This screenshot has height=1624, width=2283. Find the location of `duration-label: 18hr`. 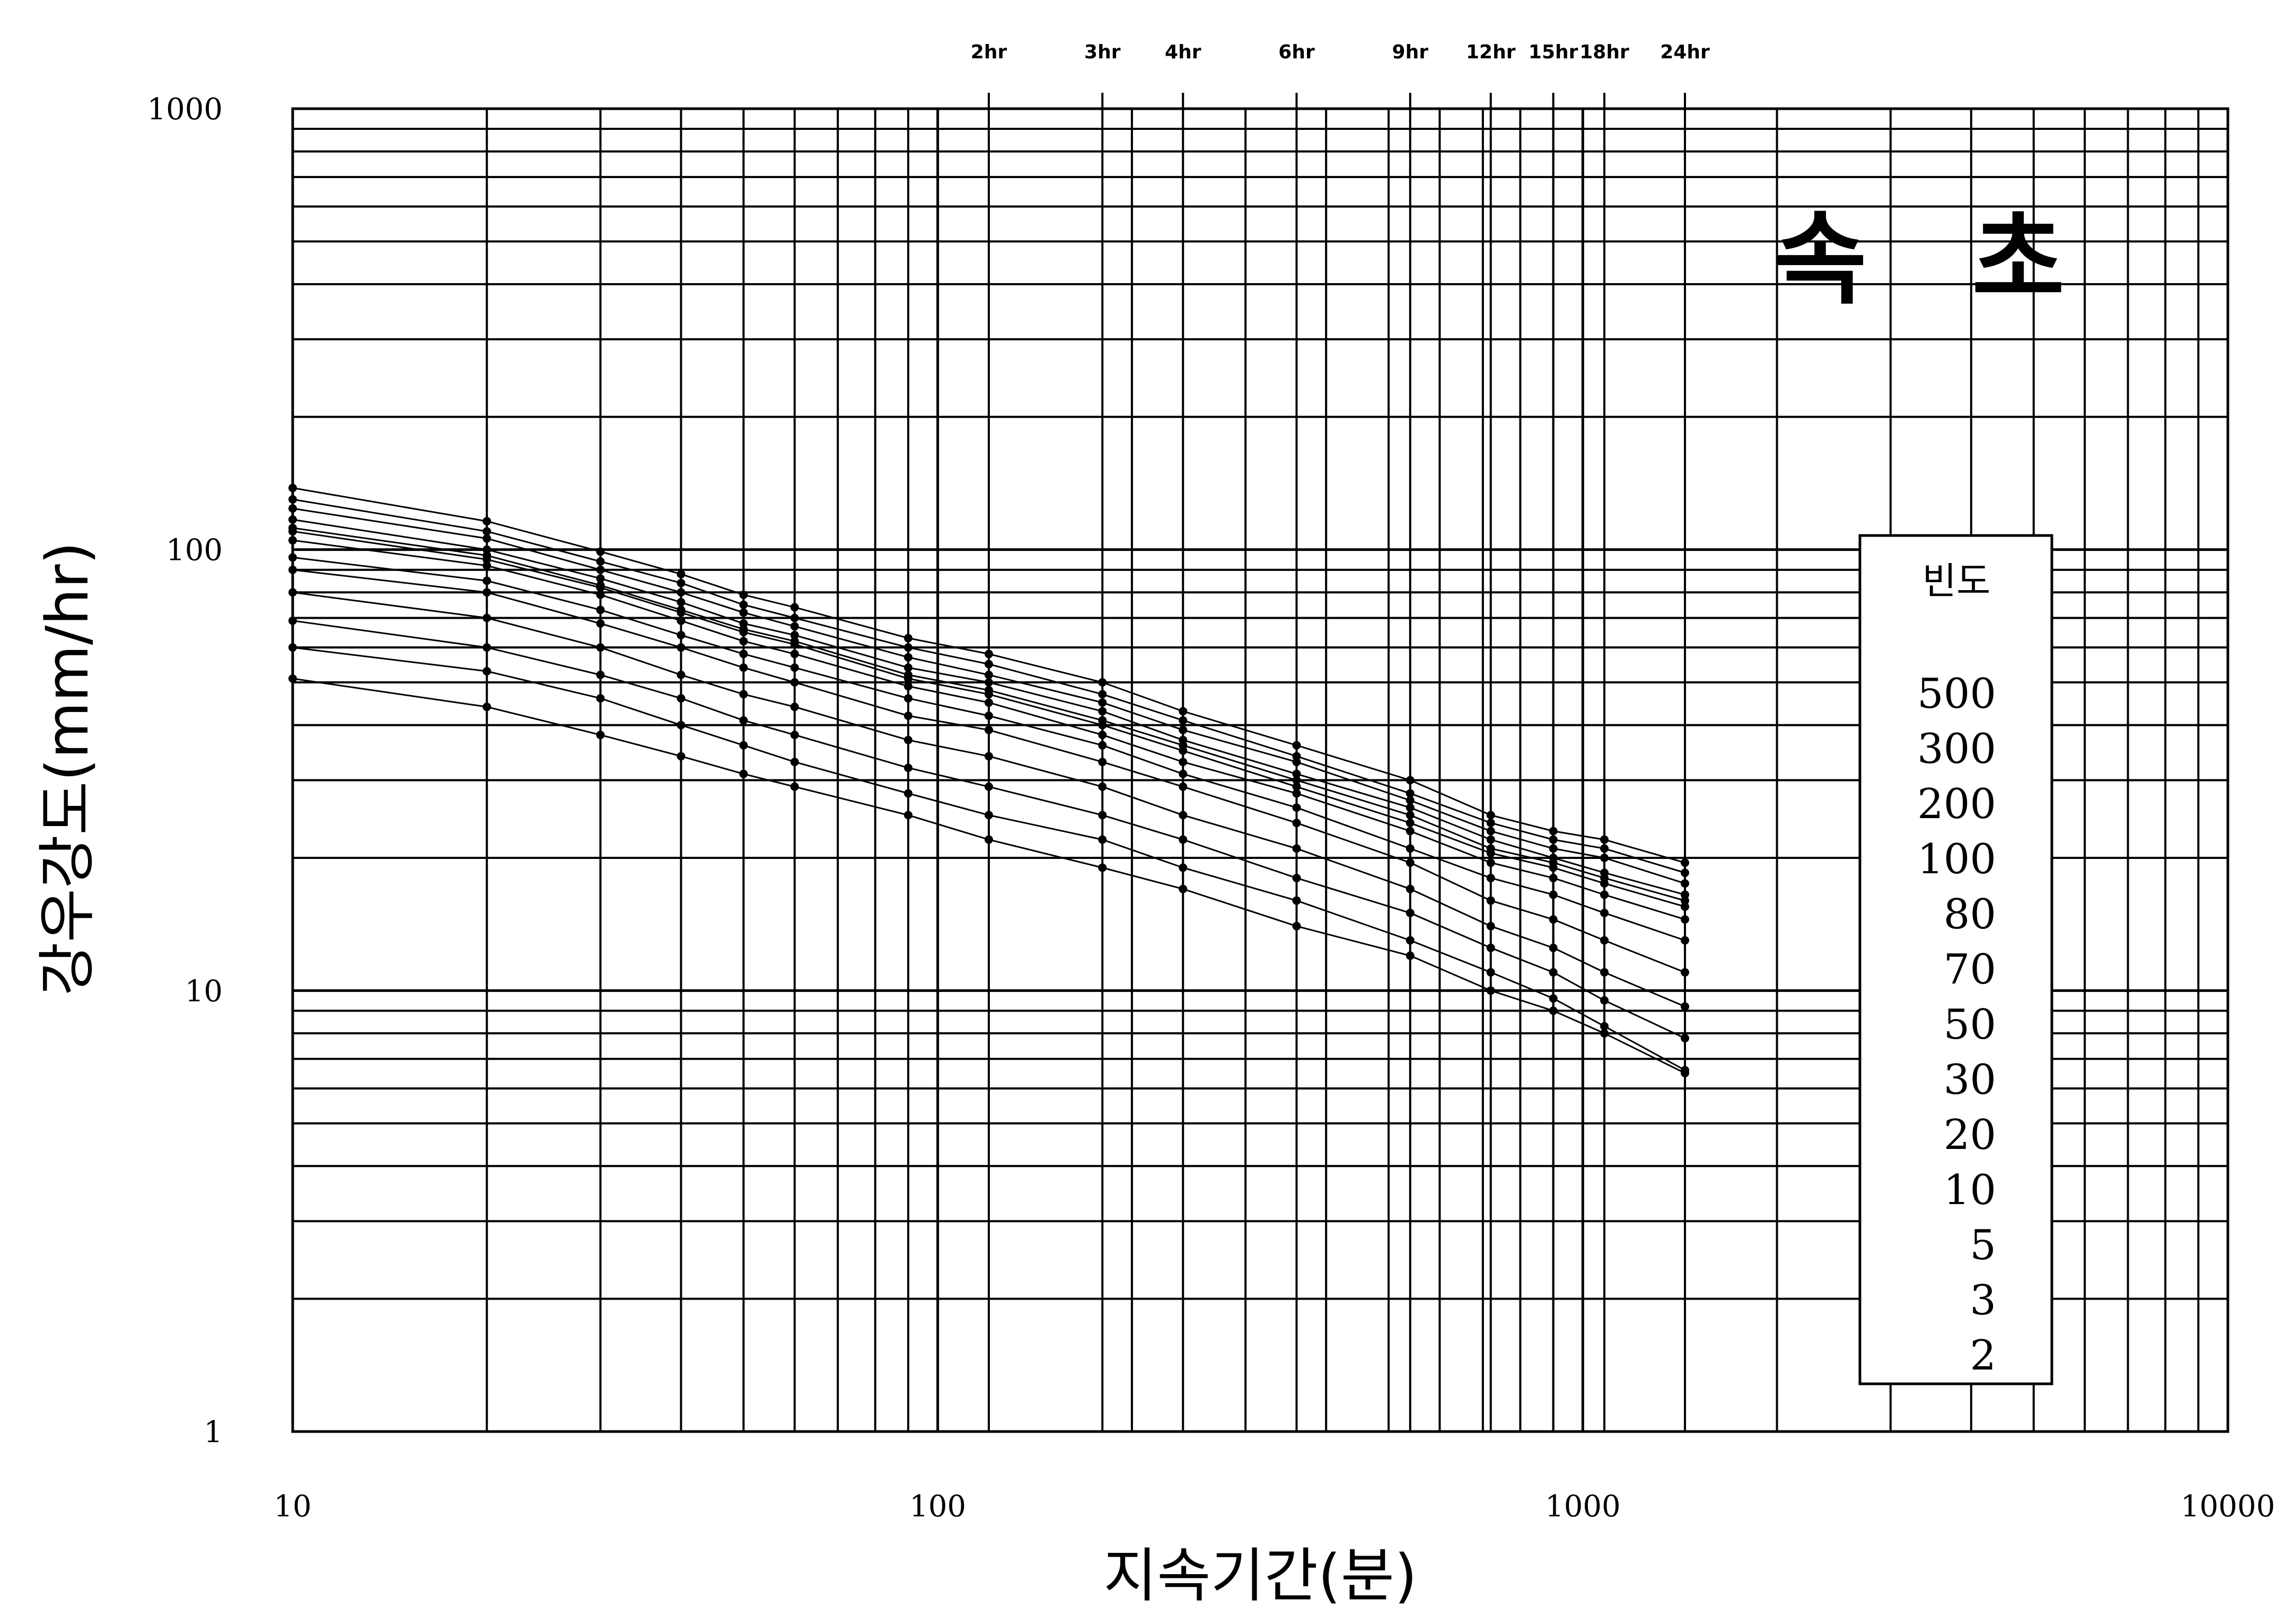

duration-label: 18hr is located at coordinates (1604, 52).